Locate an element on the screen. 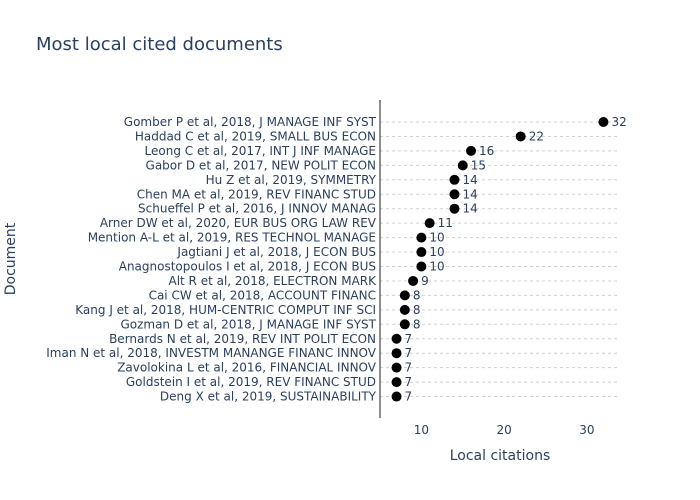  x-tick-label: 20 is located at coordinates (503, 430).